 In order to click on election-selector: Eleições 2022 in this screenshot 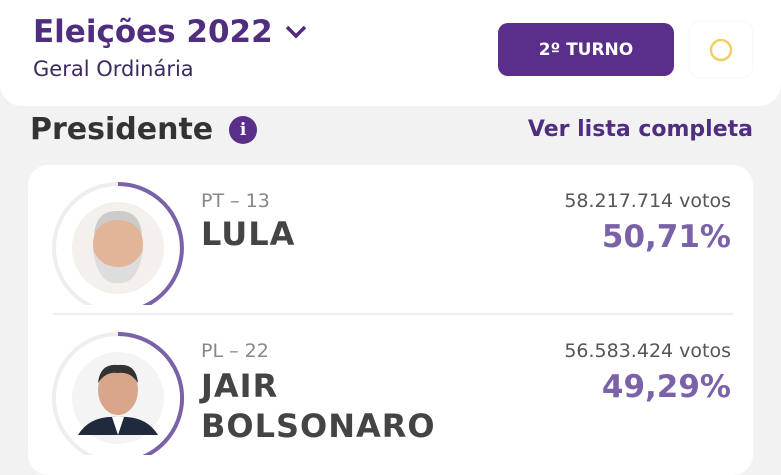, I will do `click(170, 32)`.